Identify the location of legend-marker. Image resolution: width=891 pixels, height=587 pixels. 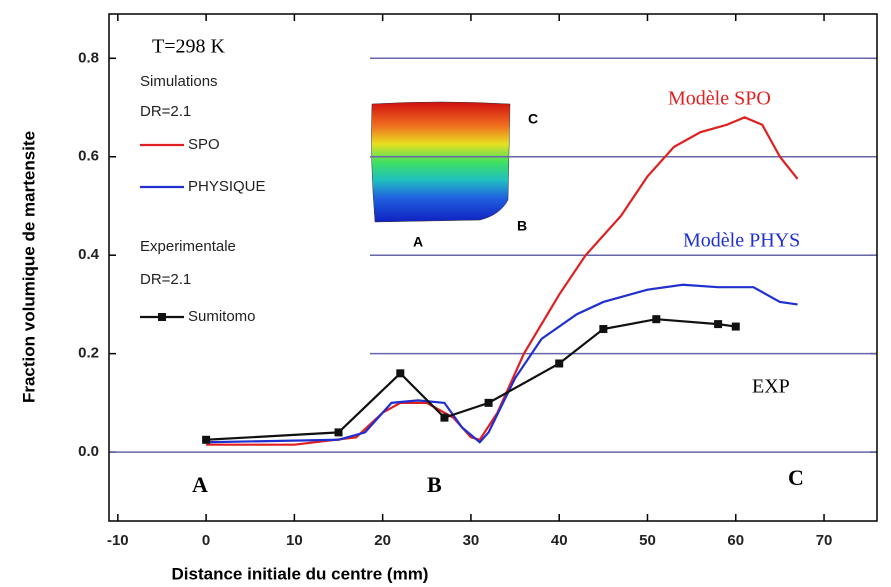
(162, 317).